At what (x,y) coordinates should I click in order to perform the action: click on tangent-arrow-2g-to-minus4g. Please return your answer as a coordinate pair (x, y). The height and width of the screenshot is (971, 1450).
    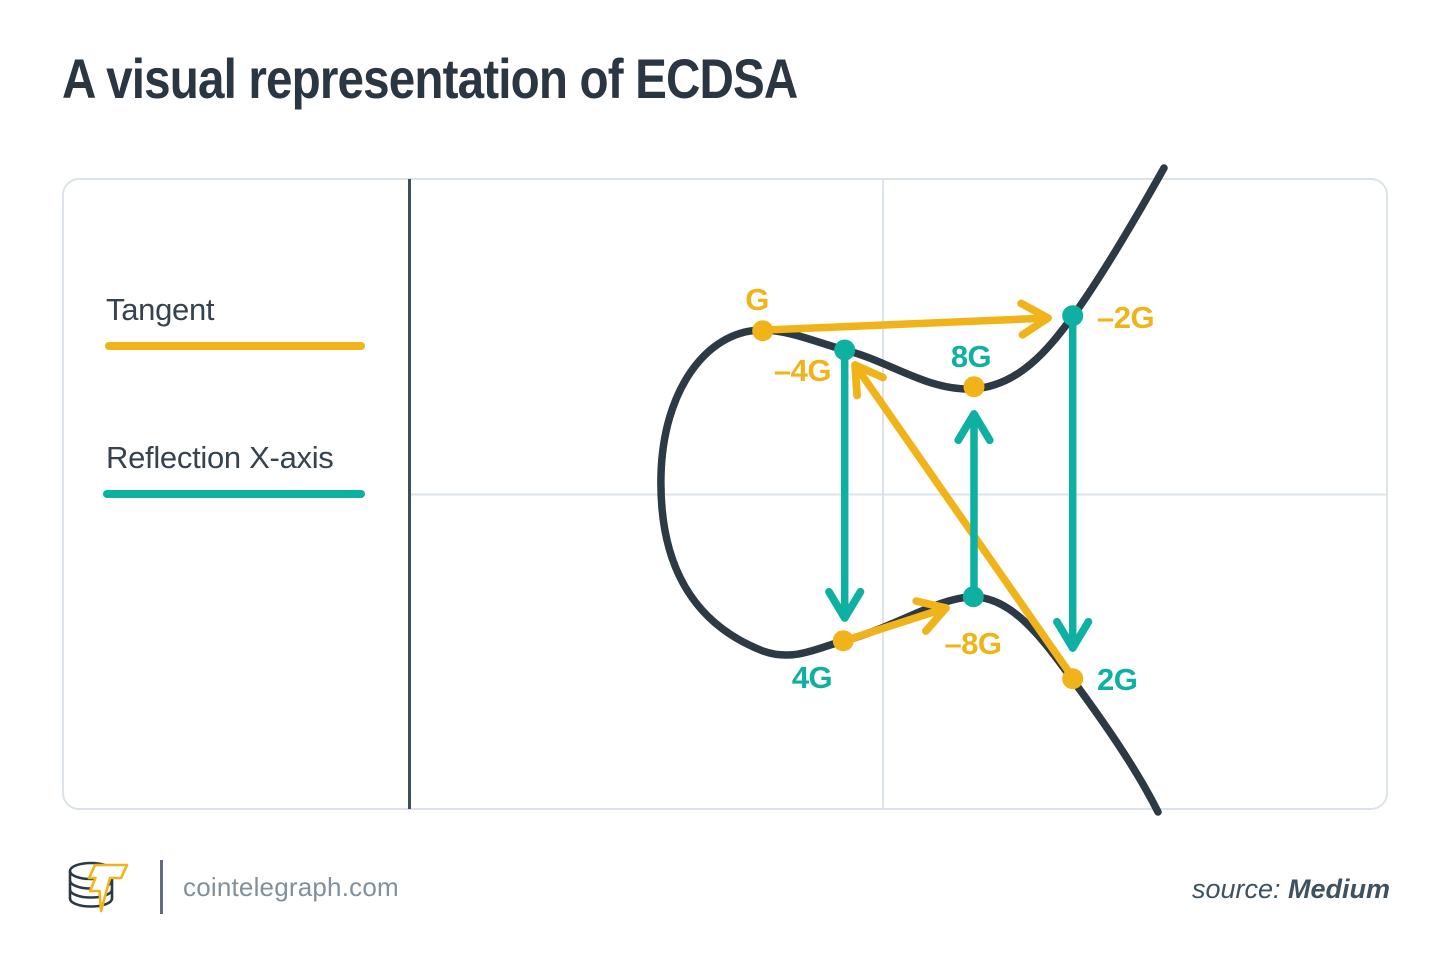
    Looking at the image, I should click on (963, 520).